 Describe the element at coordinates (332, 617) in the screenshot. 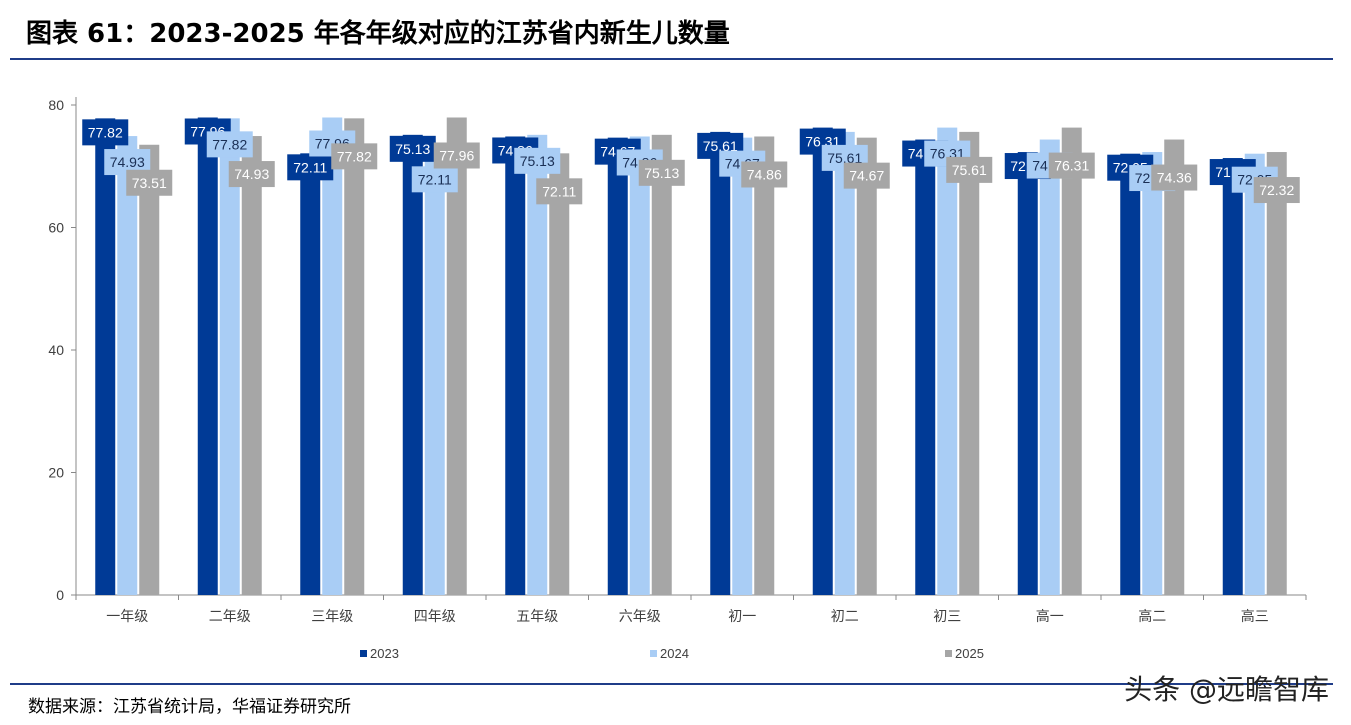

I see `category-label: 三年级` at that location.